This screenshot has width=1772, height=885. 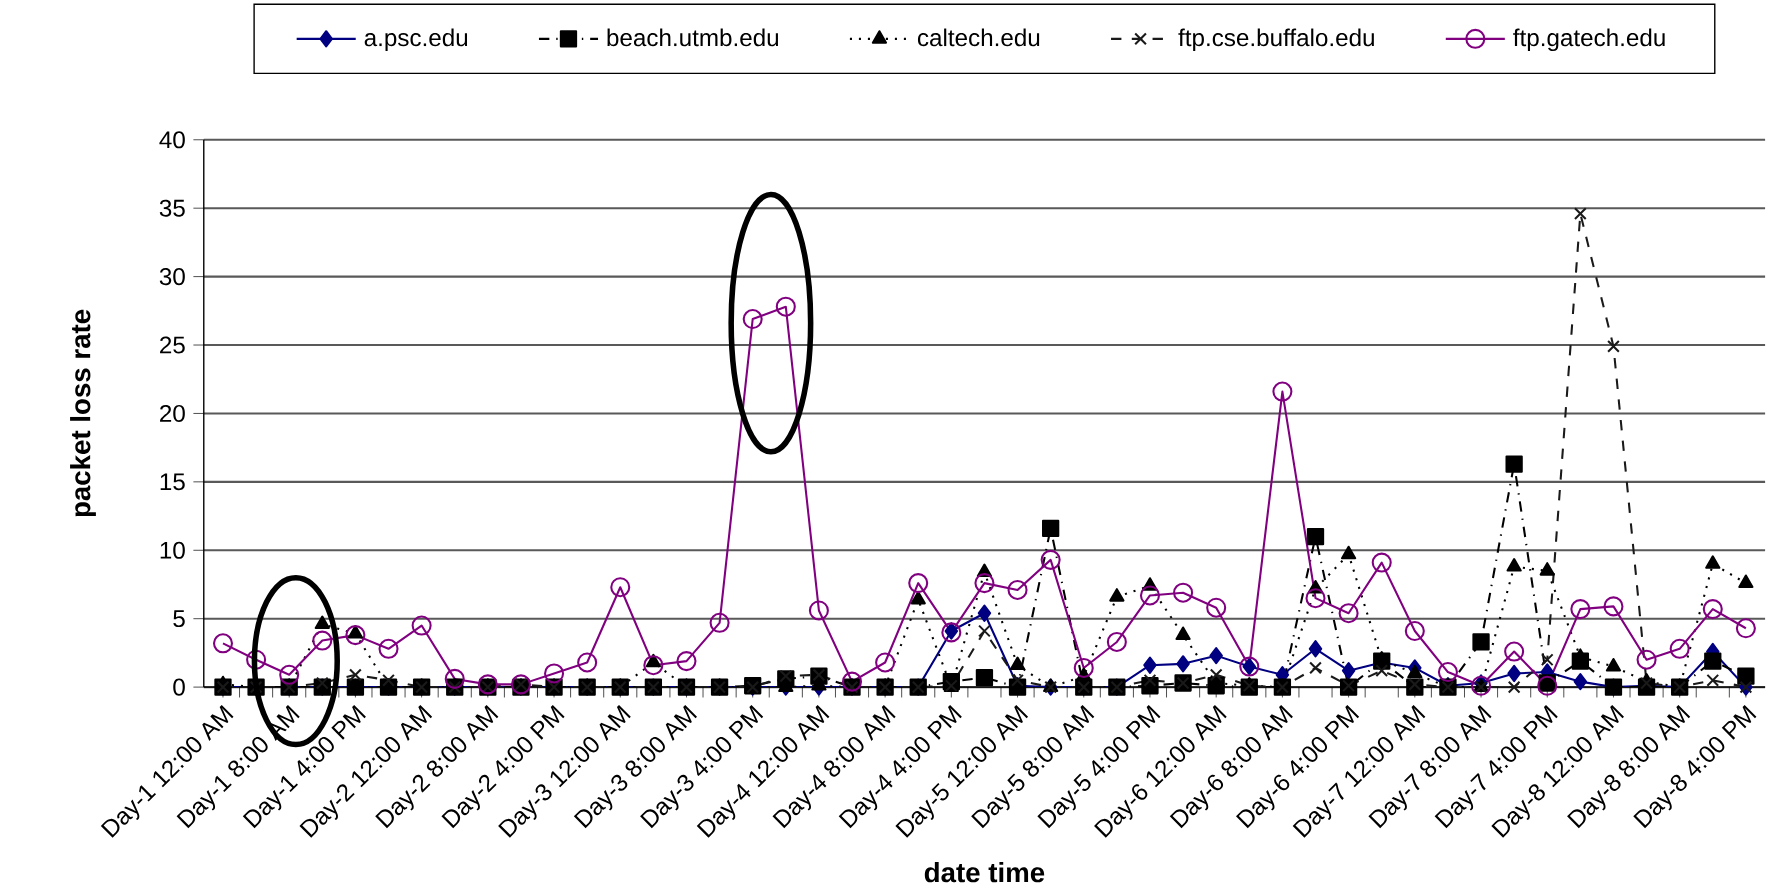 I want to click on legend-label: caltech.edu, so click(x=978, y=37).